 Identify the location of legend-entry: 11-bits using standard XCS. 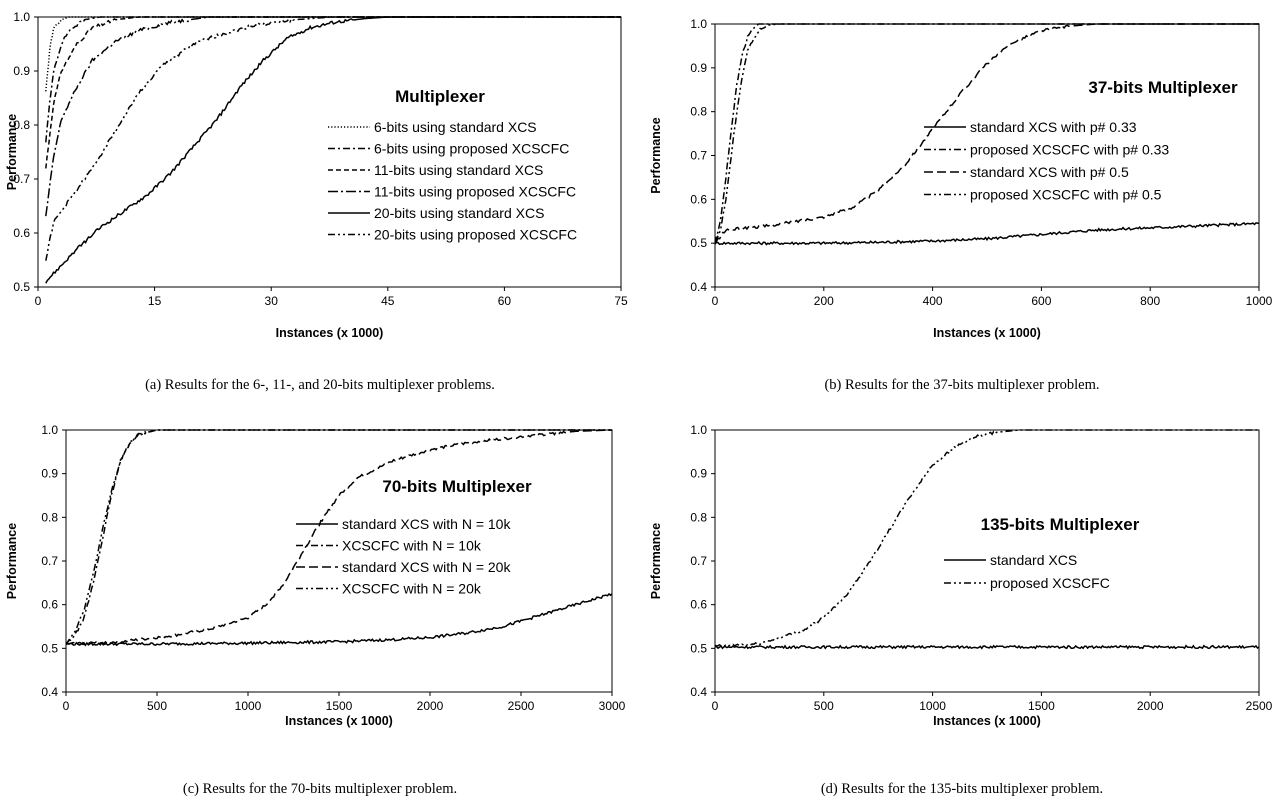
(458, 170).